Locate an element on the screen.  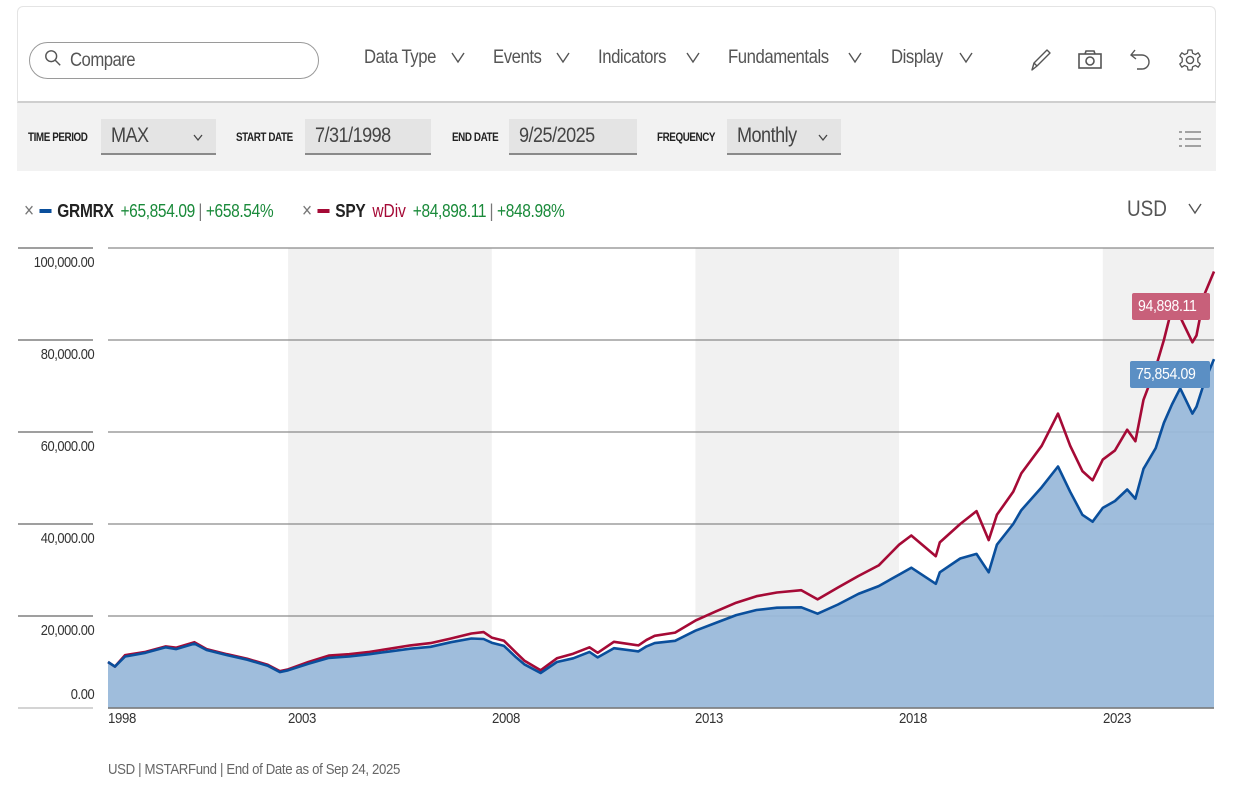
menu-data-type: Data Type is located at coordinates (414, 58).